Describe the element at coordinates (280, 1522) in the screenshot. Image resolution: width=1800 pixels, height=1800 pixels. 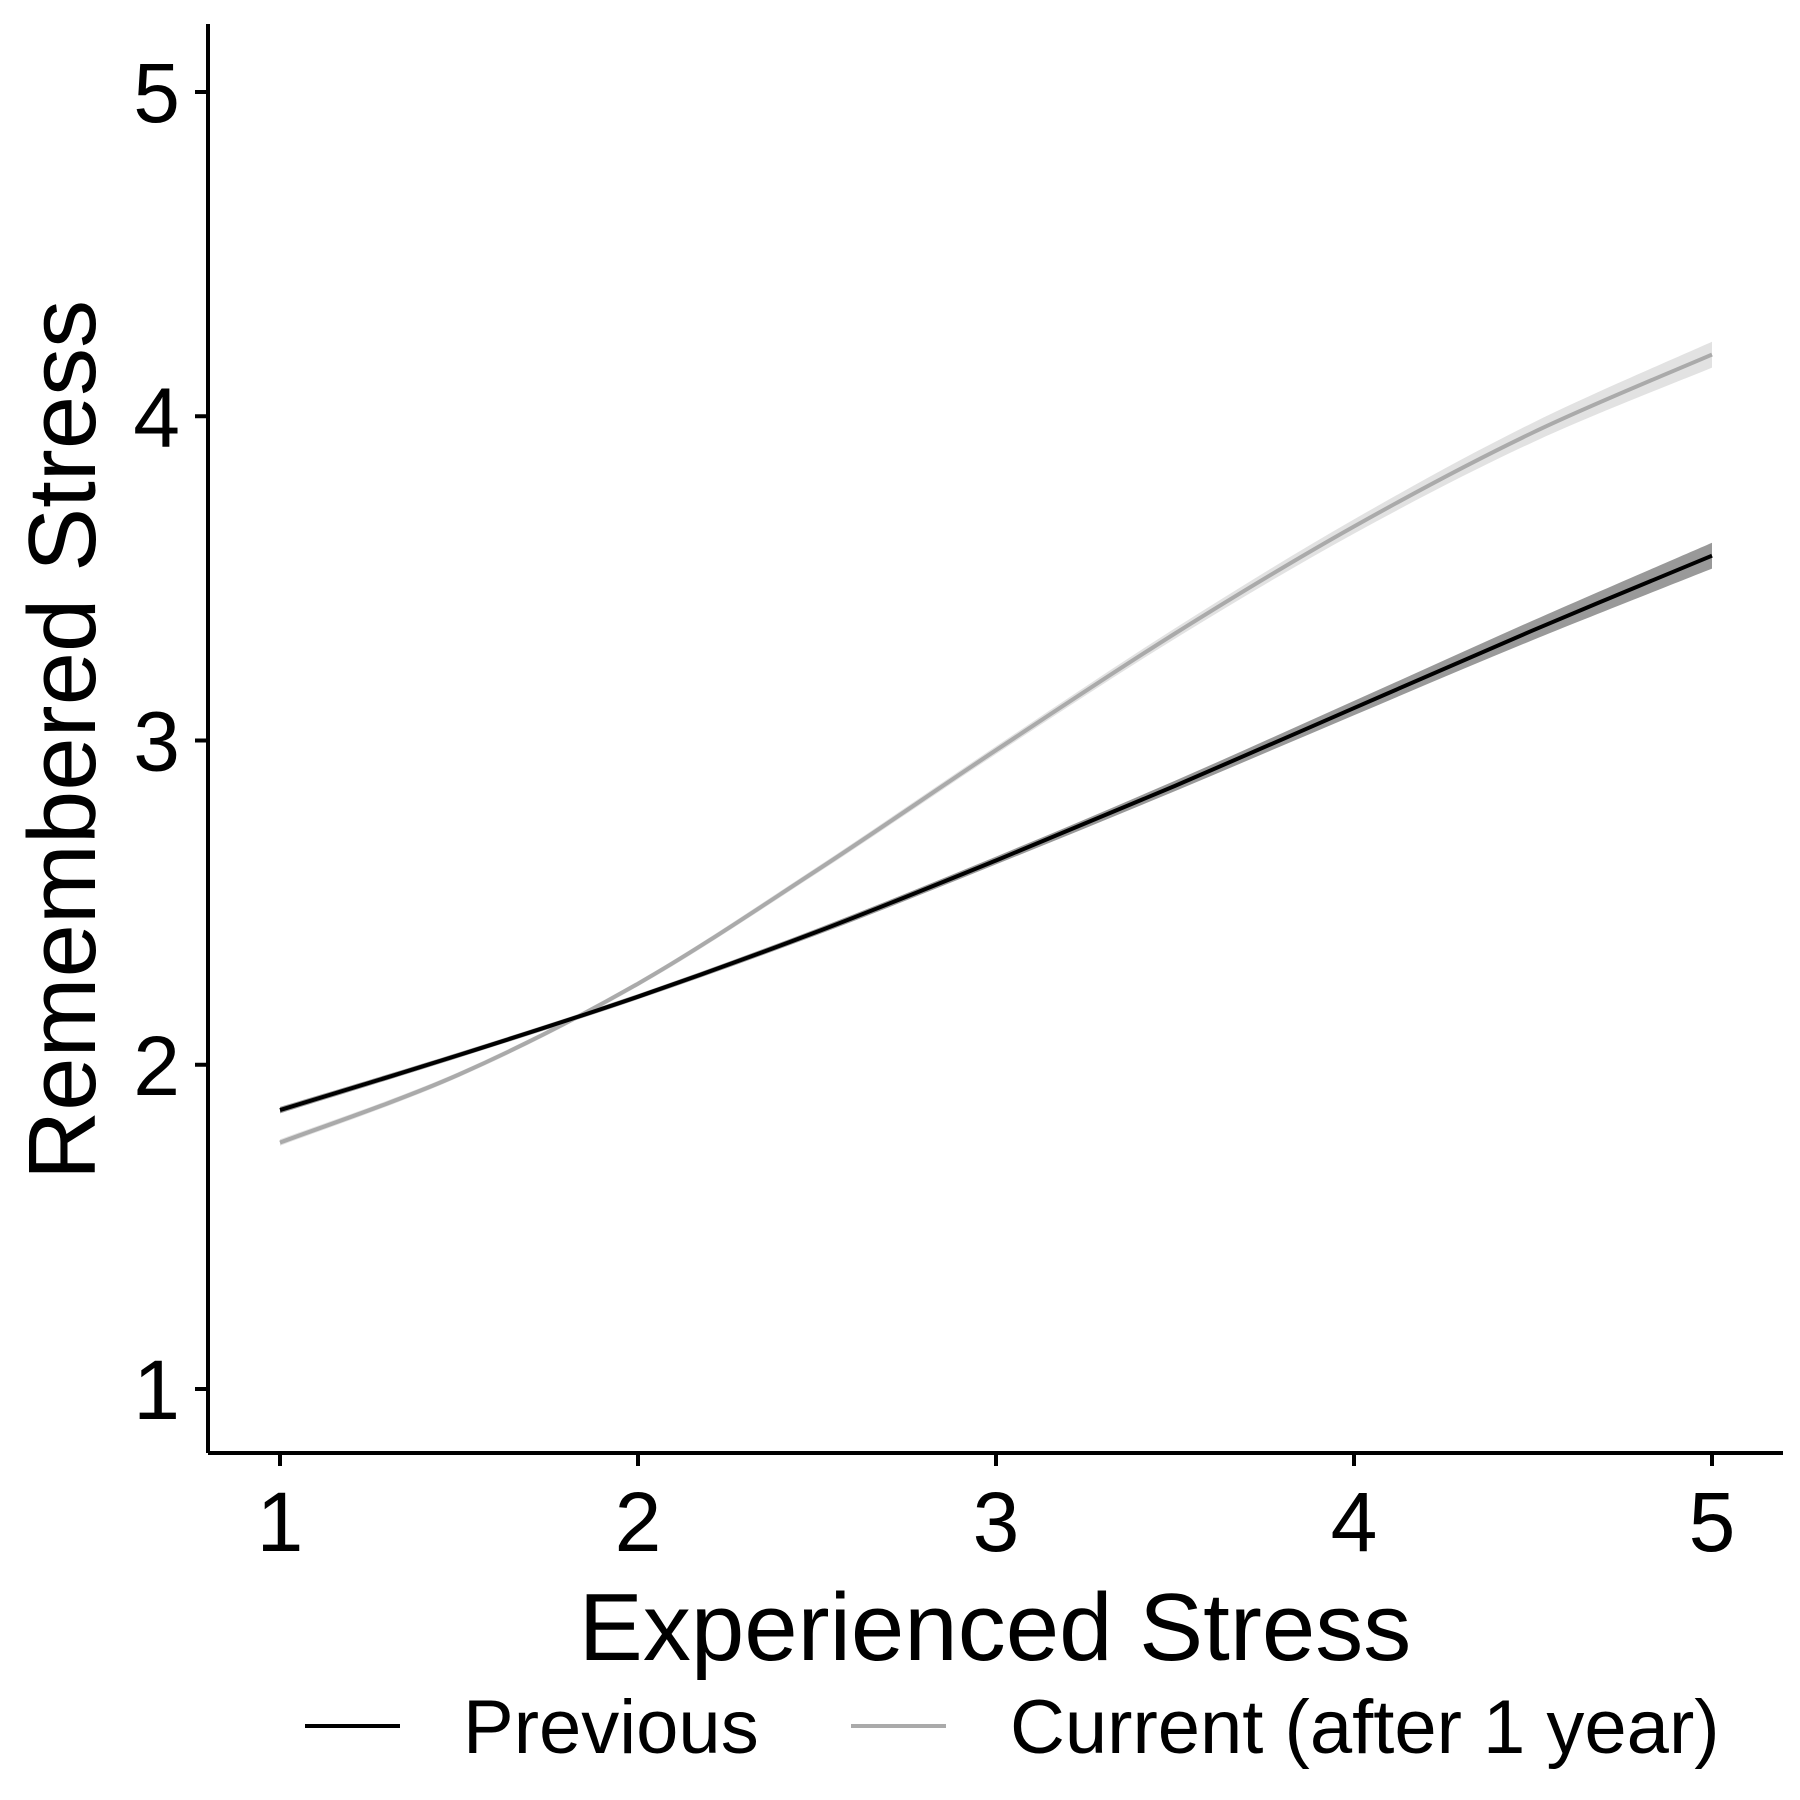
I see `x-tick-label: 1` at that location.